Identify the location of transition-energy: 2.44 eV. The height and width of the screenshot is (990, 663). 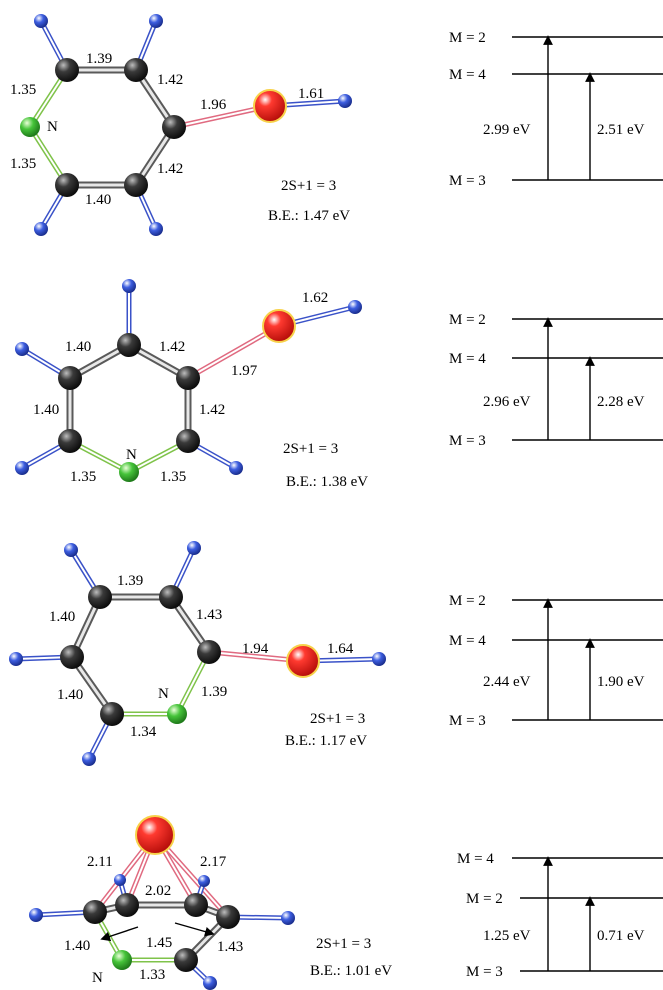
(507, 682).